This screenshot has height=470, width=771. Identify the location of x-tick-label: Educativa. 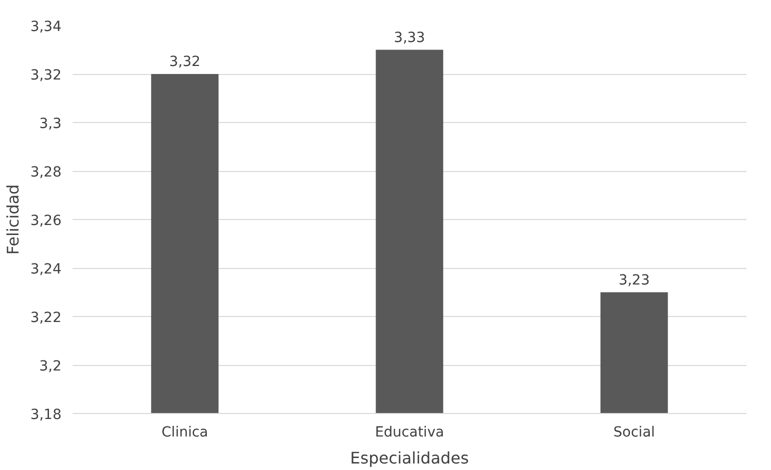
(409, 432).